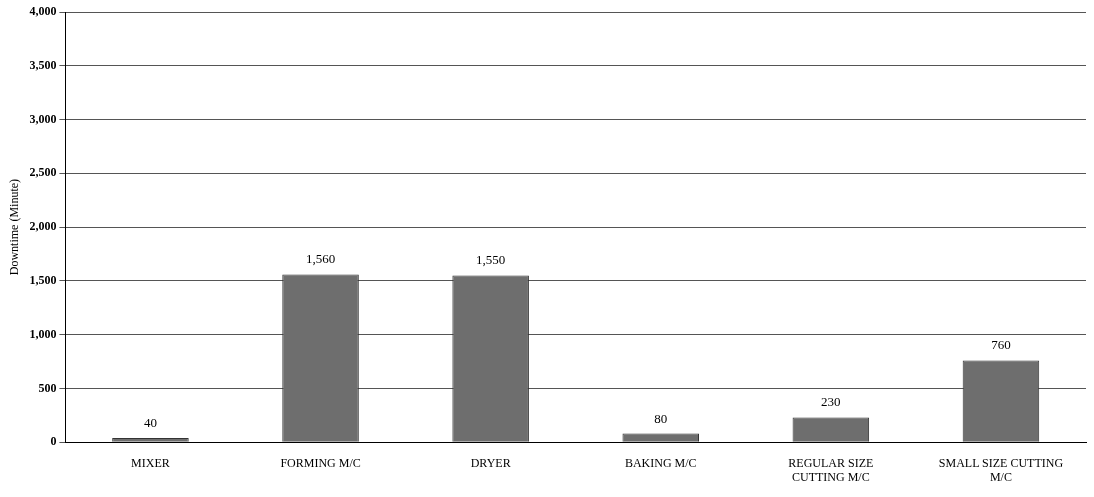  I want to click on data-label: 1,560, so click(320, 259).